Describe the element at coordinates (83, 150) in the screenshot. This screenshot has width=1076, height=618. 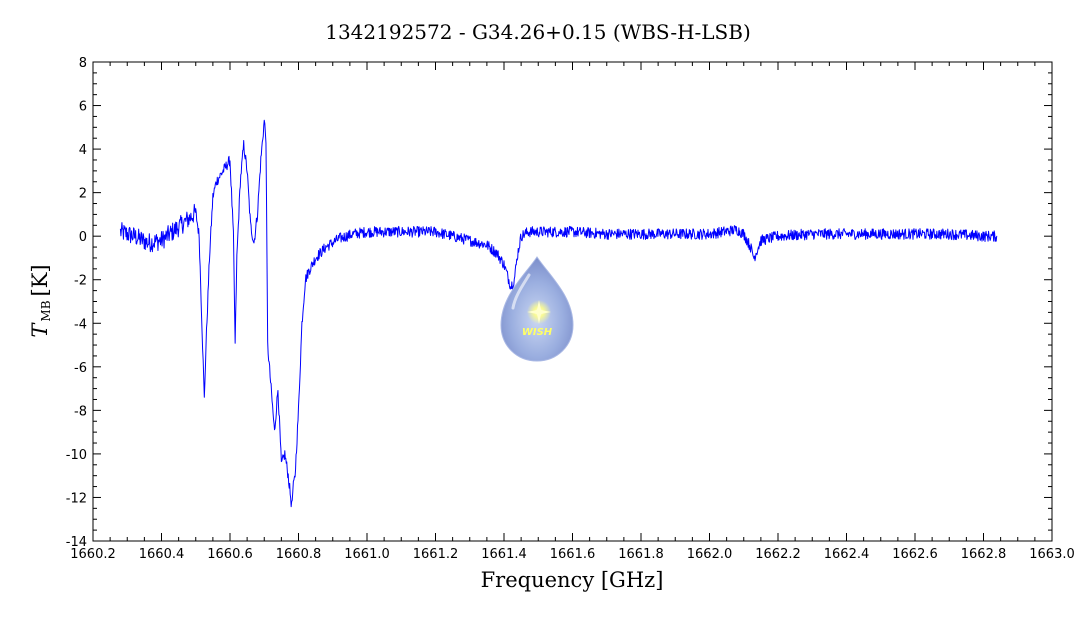
I see `y-tick-label: 4` at that location.